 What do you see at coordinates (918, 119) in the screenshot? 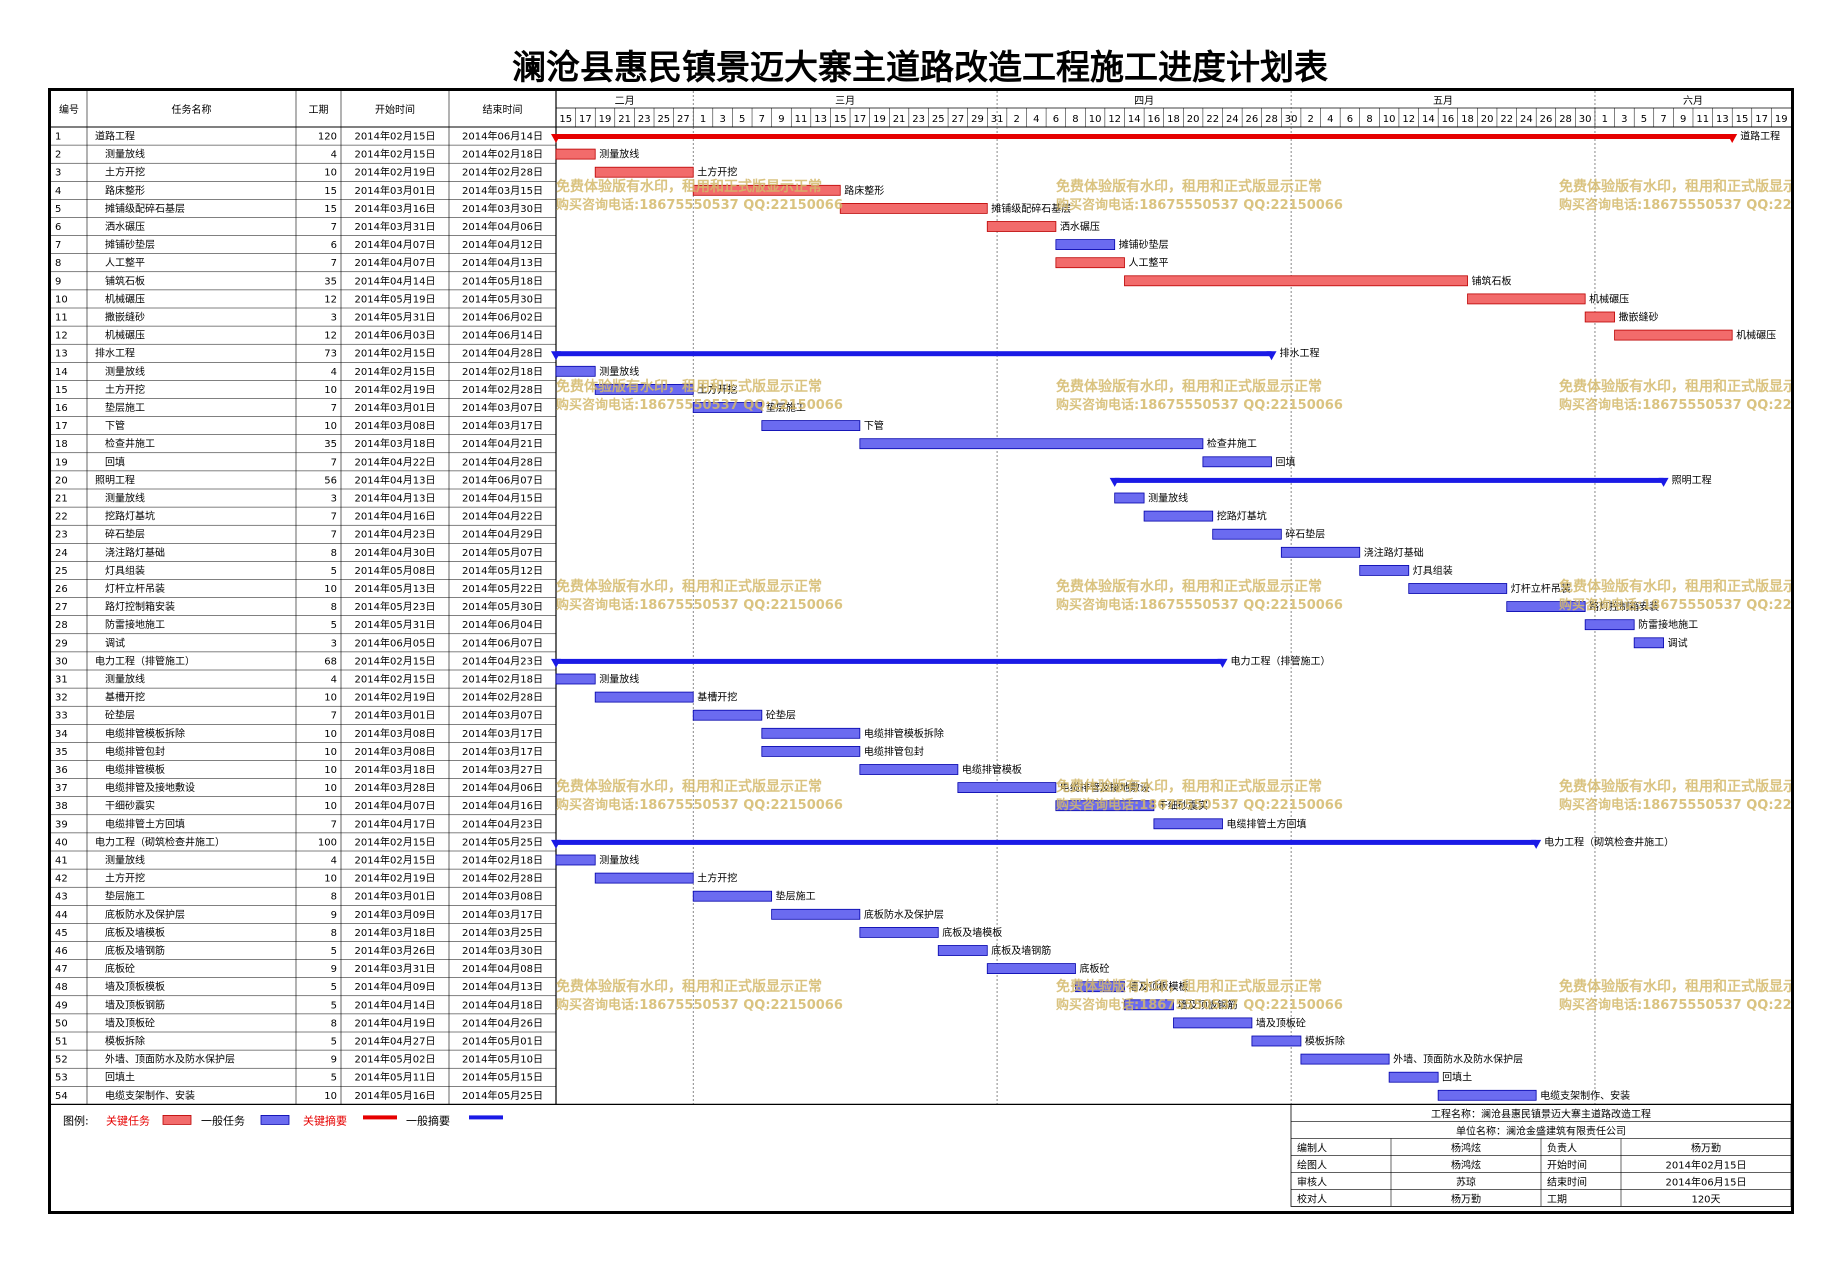
I see `day-tick-label: 23` at bounding box center [918, 119].